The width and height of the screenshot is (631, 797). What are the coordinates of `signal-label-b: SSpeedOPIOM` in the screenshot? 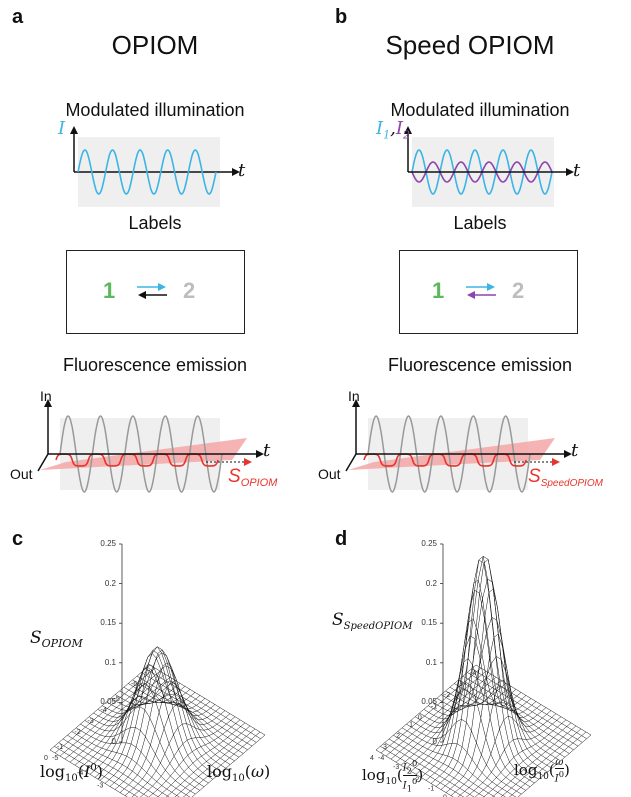 It's located at (565, 478).